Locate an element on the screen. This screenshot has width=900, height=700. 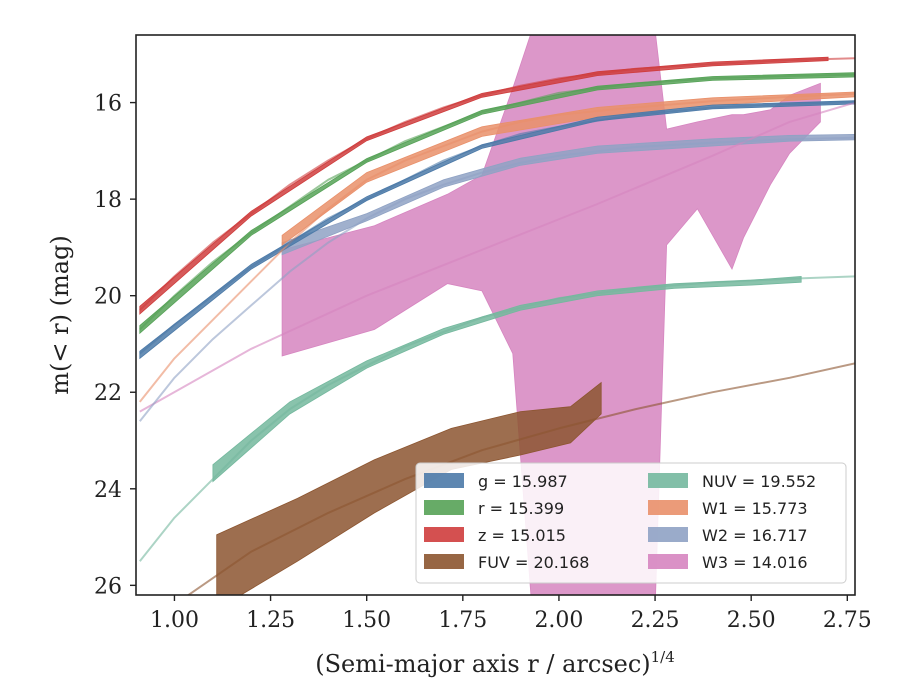
y-tick-label: 16 is located at coordinates (108, 104).